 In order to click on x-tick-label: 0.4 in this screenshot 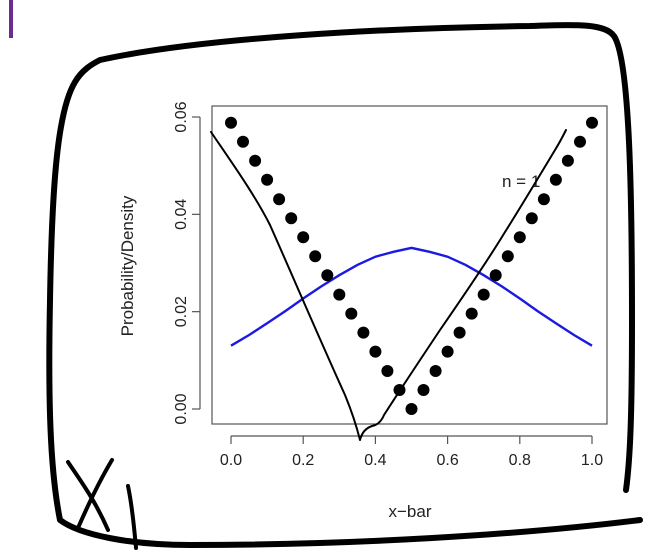, I will do `click(375, 460)`.